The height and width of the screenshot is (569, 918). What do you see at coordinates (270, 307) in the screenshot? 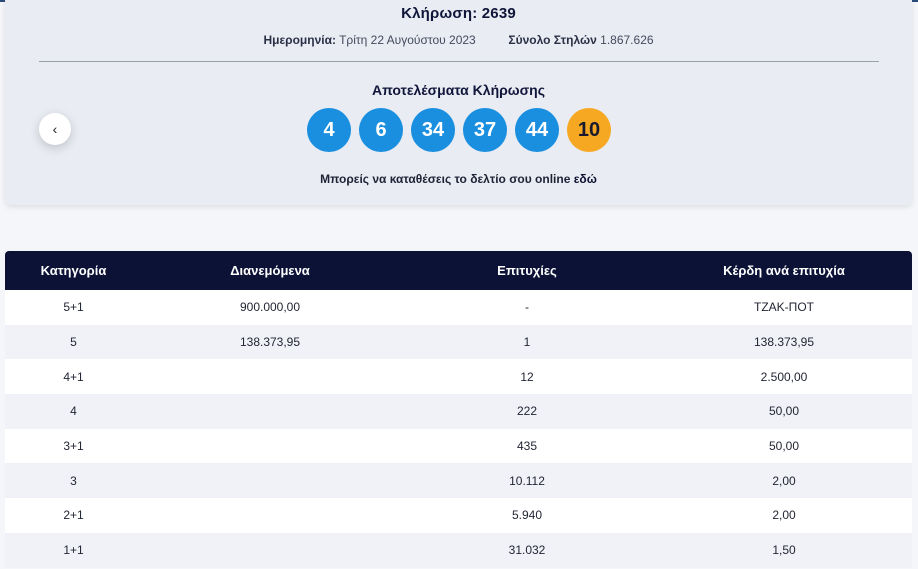
I see `cell-distributed: 900.000,00` at bounding box center [270, 307].